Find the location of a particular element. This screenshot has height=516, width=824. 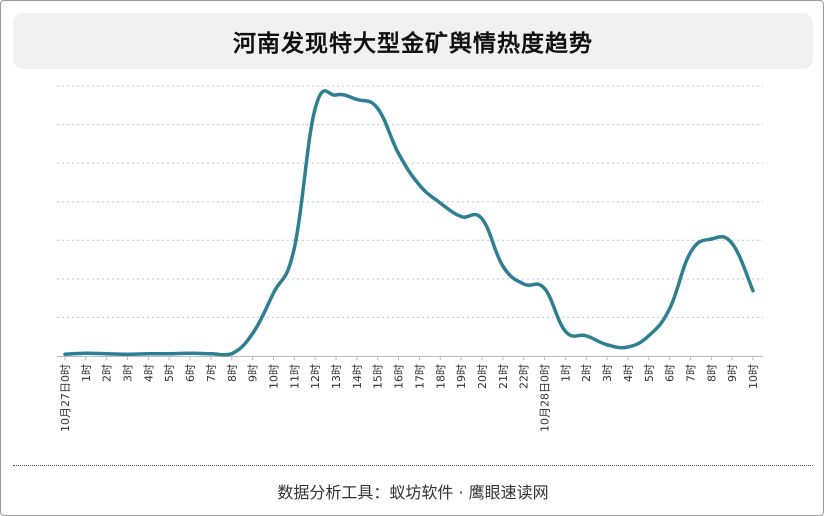

x-tick-label: 15时 is located at coordinates (378, 376).